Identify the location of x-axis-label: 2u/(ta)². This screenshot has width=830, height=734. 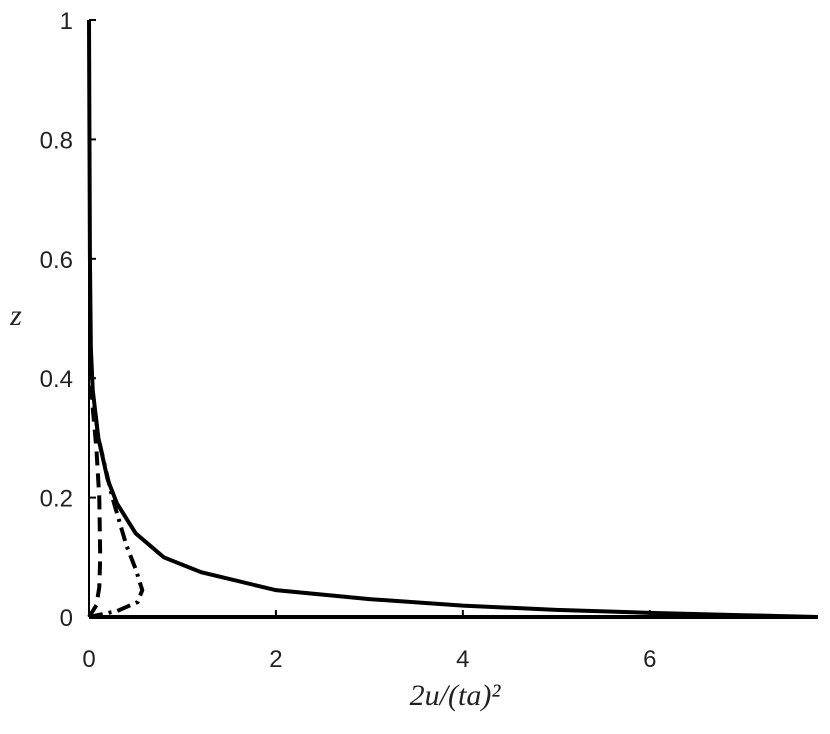
(456, 695).